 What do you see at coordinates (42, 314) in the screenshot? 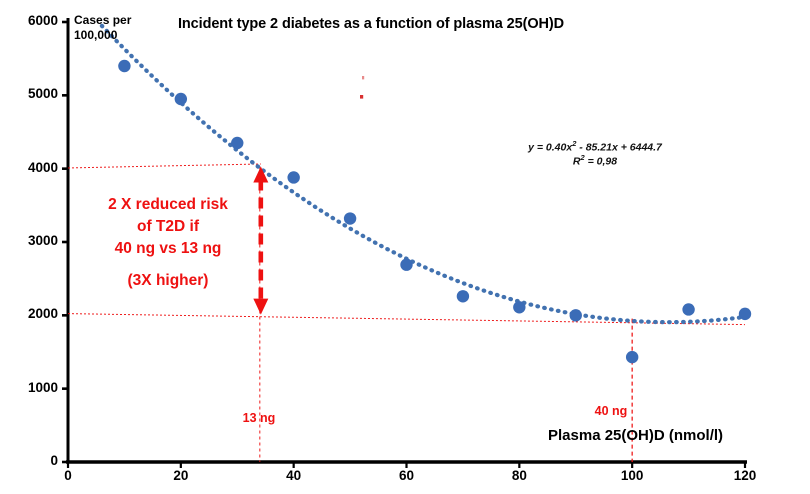
I see `y-axis-tick-label: 2000` at bounding box center [42, 314].